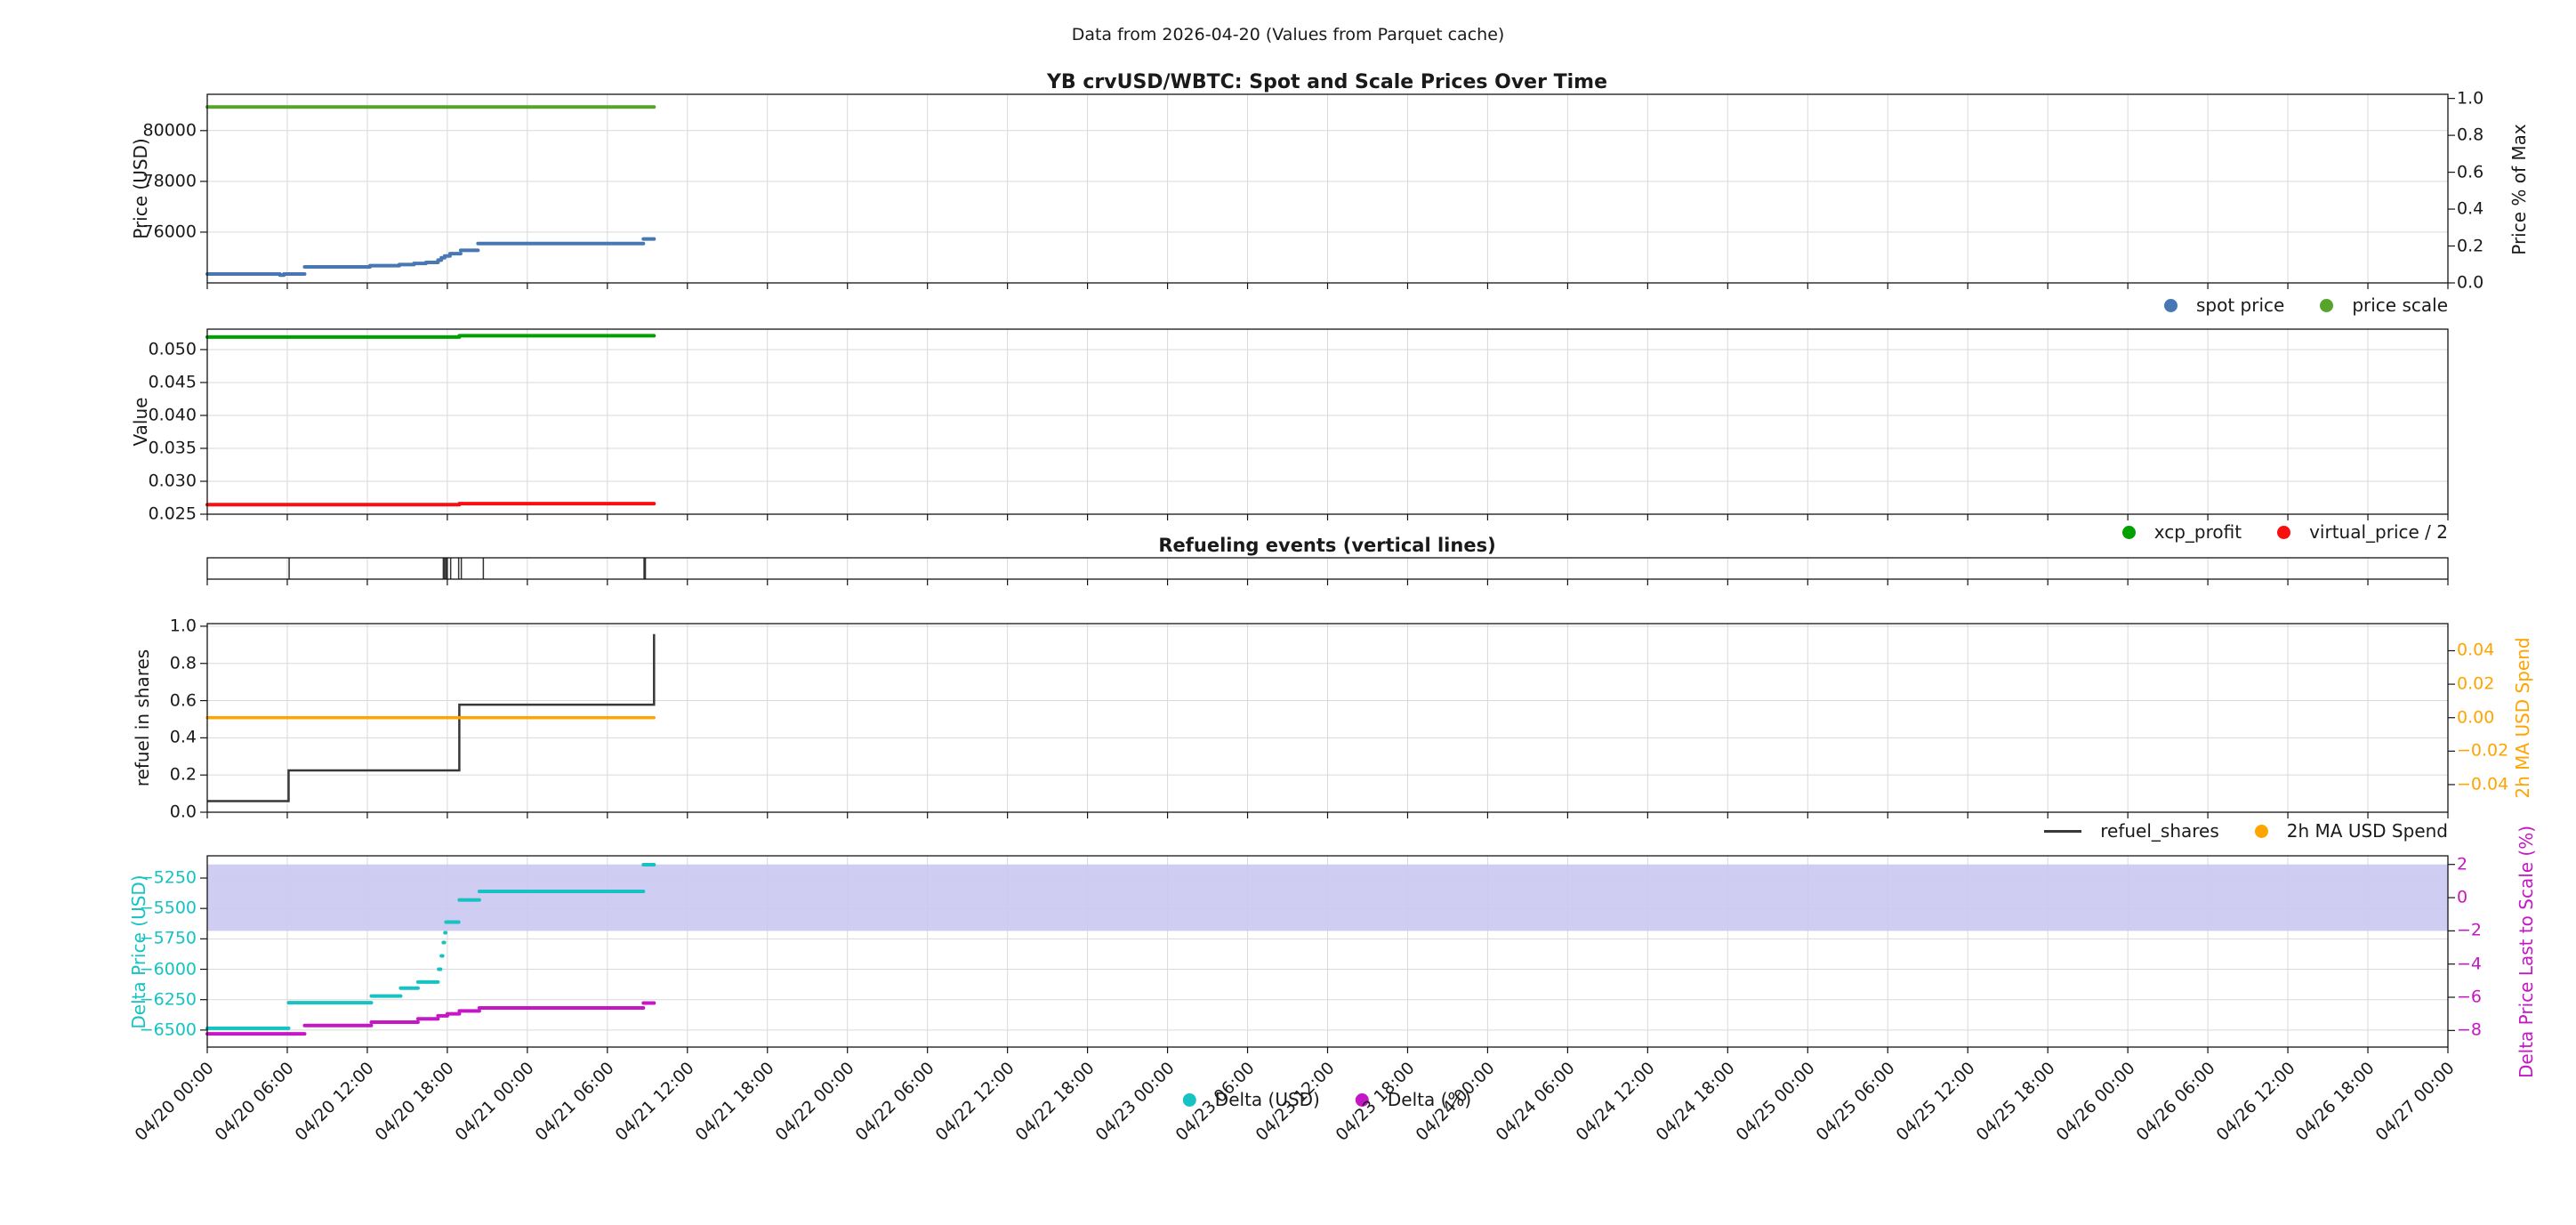  Describe the element at coordinates (430, 257) in the screenshot. I see `series-spot-price` at that location.